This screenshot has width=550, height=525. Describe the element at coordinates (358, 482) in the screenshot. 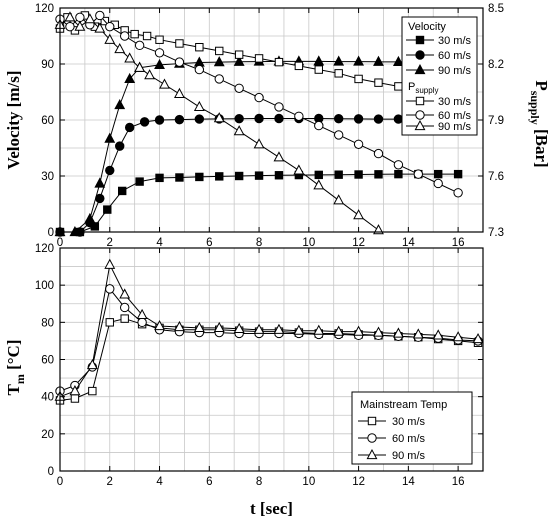

I see `bottom-x-tick-label: 12` at that location.